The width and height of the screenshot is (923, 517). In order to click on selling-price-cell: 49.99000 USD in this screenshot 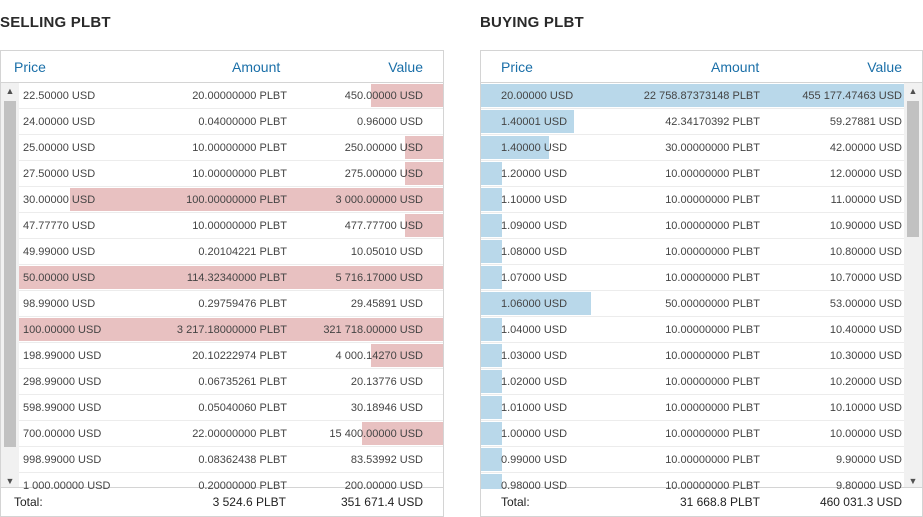, I will do `click(59, 252)`.